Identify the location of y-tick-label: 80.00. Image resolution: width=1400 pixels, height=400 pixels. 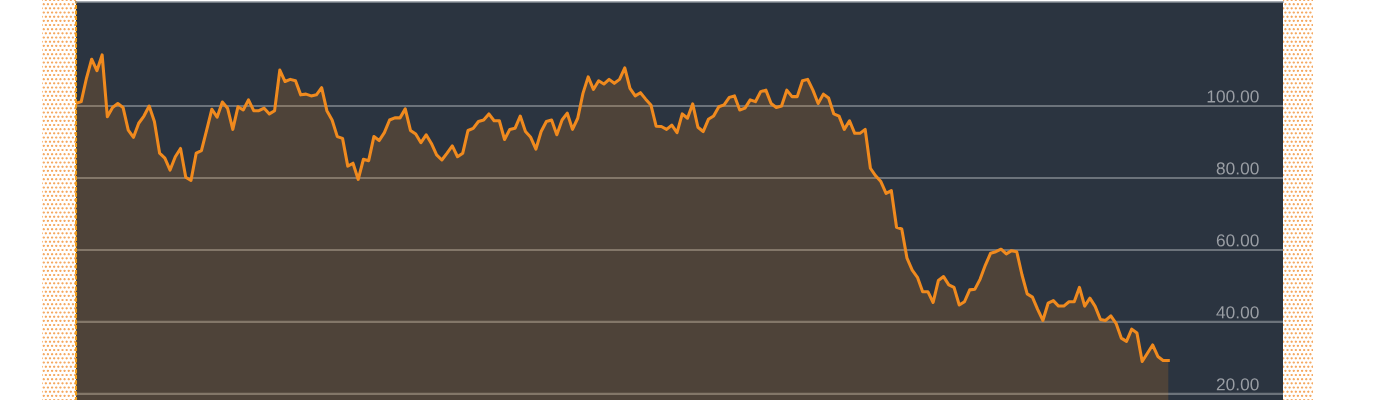
(1237, 168).